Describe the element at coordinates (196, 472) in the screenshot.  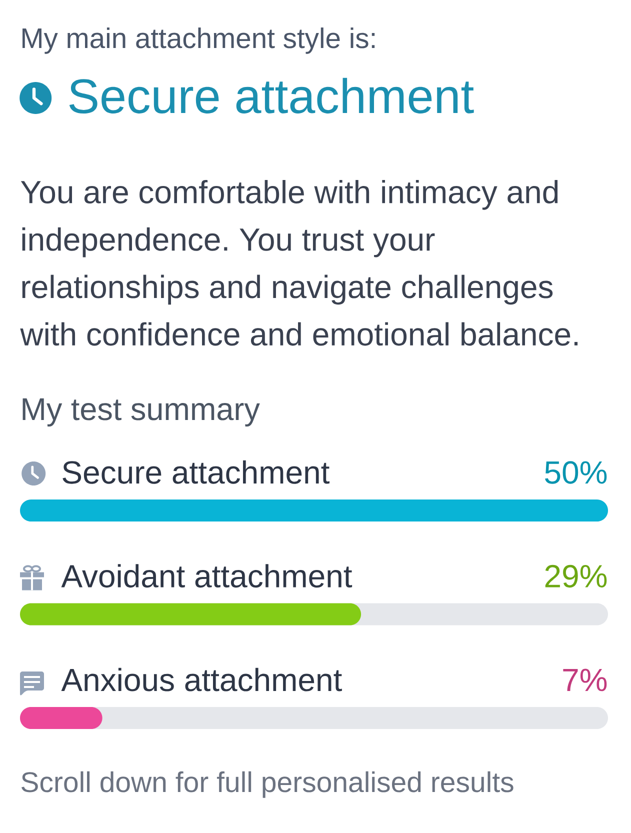
I see `y-tick-label: Secure attachment` at that location.